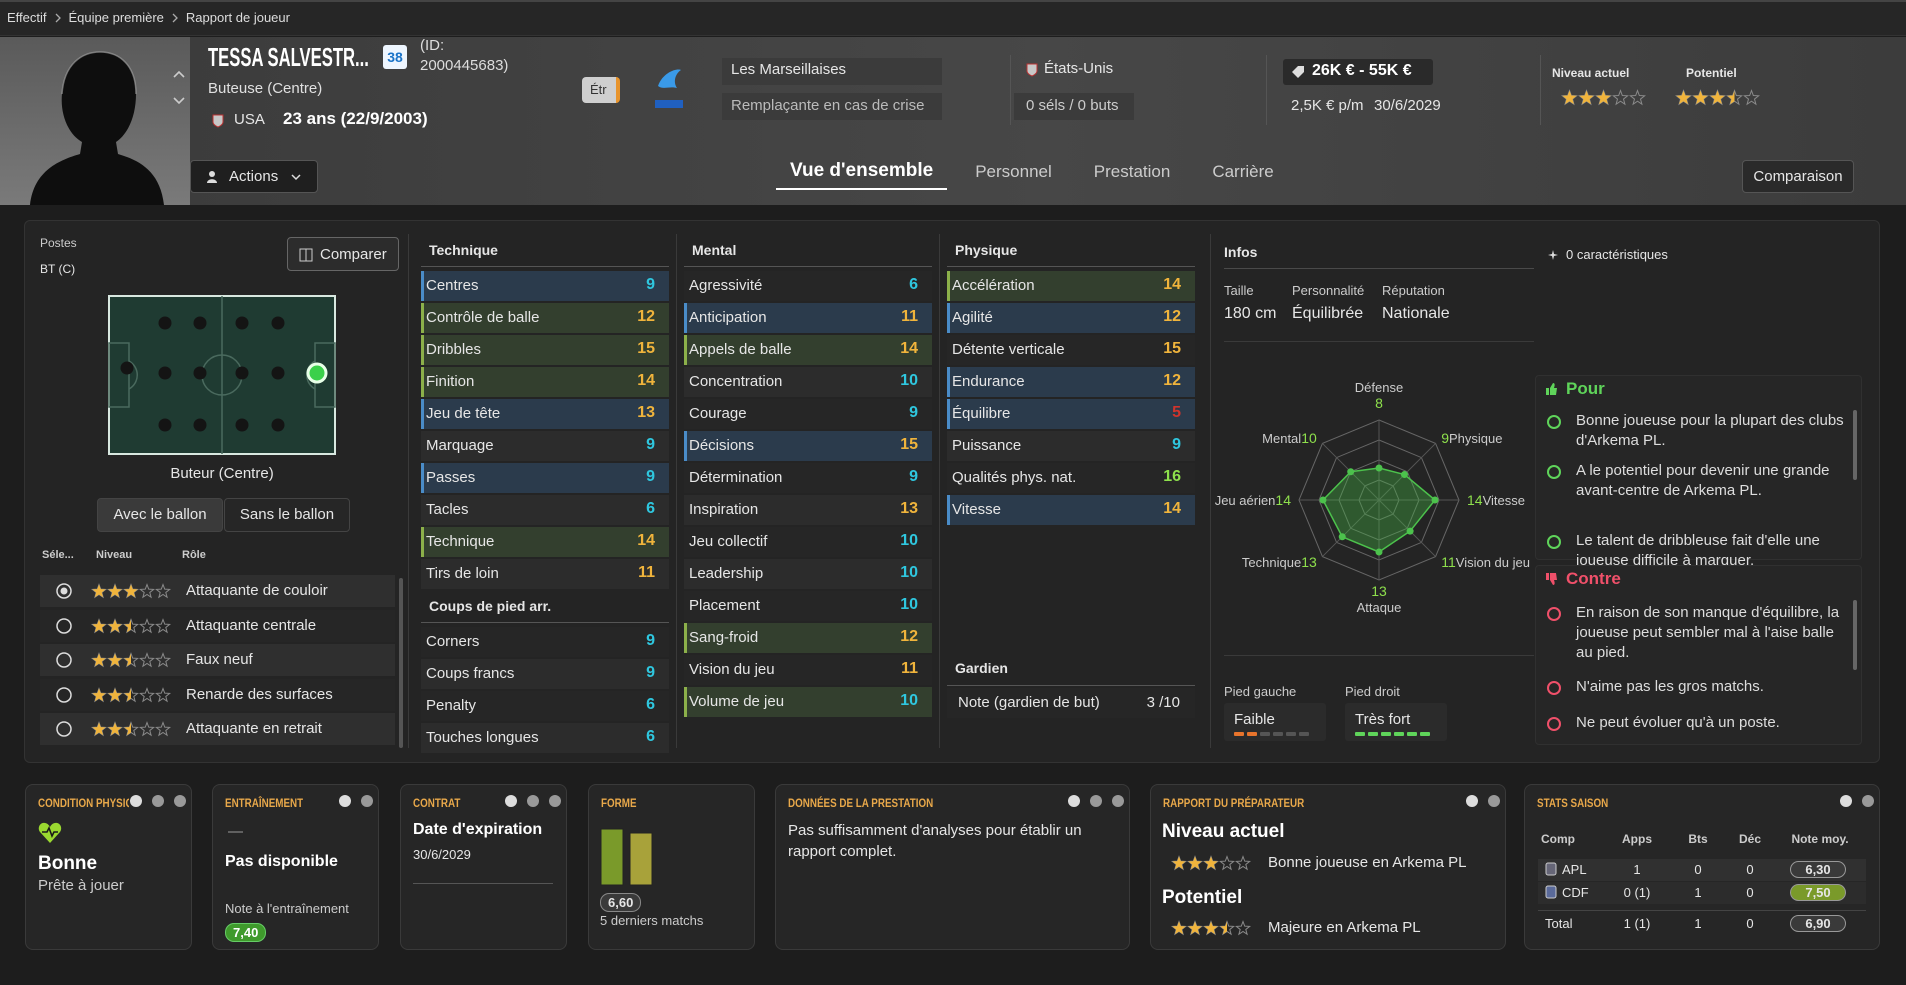  What do you see at coordinates (1798, 176) in the screenshot?
I see `comparison-button: Comparaison` at bounding box center [1798, 176].